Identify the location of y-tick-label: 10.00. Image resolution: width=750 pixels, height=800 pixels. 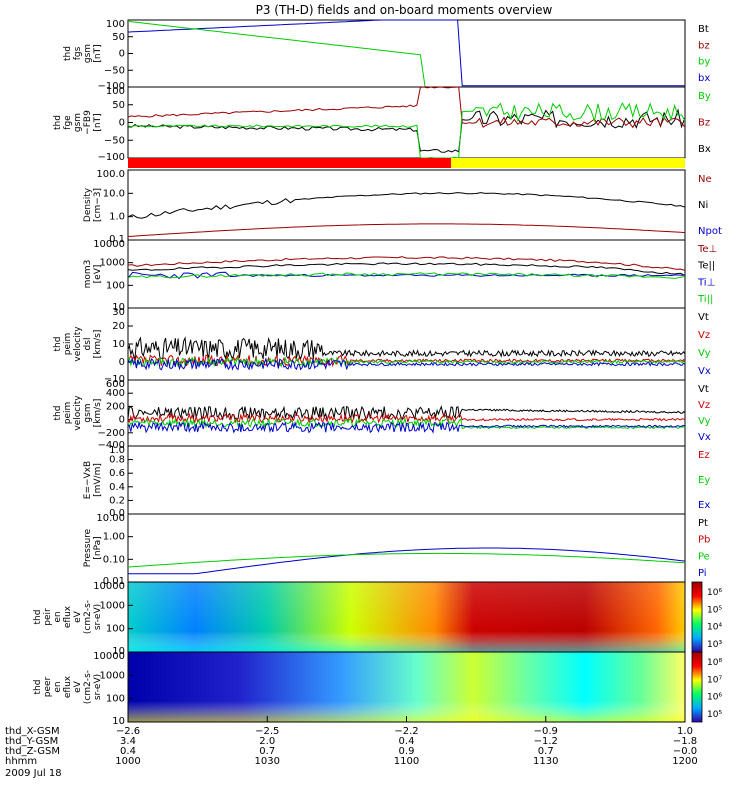
(110, 518).